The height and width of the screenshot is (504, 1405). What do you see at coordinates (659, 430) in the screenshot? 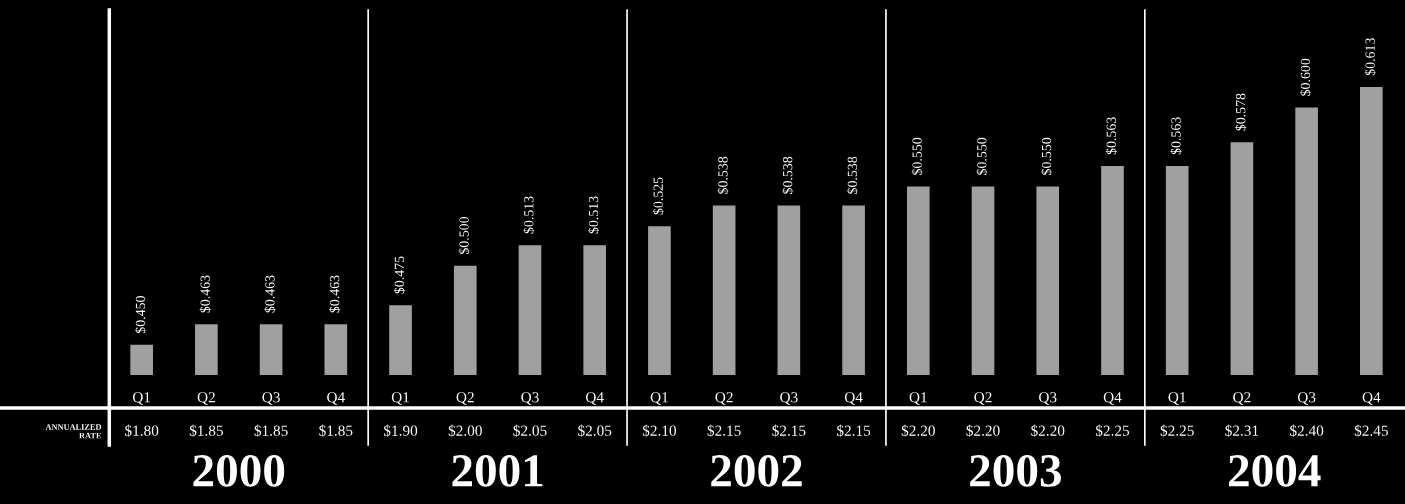
I see `annotation: $2.10` at bounding box center [659, 430].